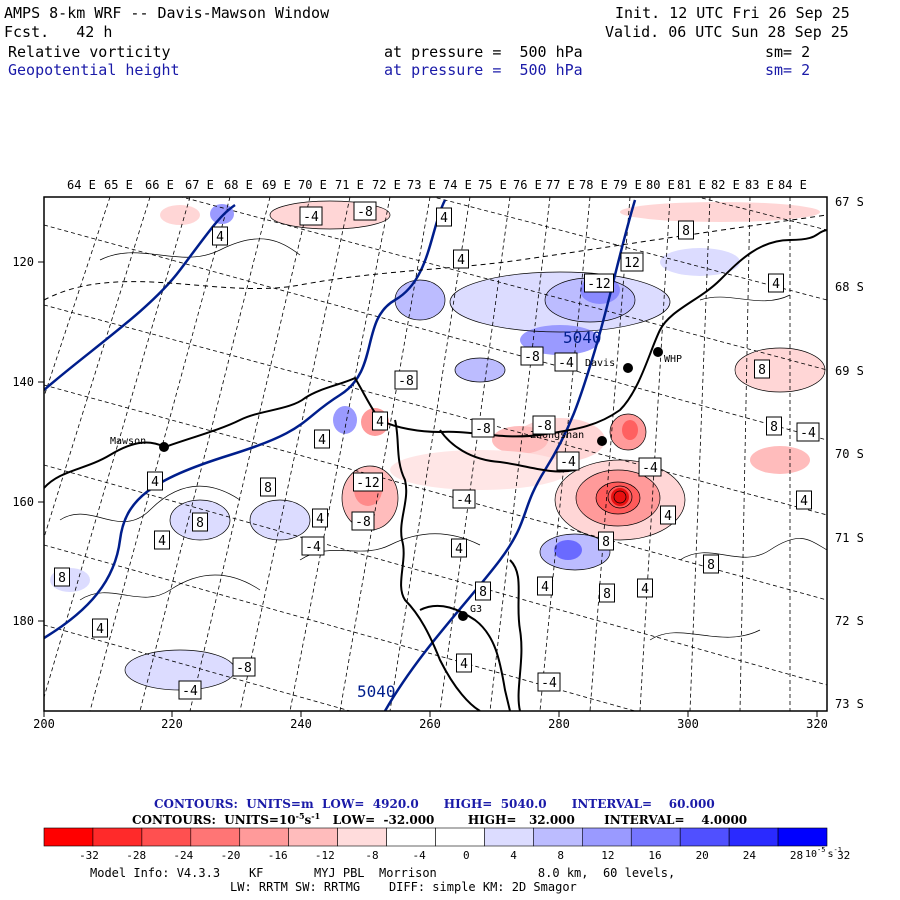  What do you see at coordinates (492, 185) in the screenshot?
I see `lon-label: 75 E` at bounding box center [492, 185].